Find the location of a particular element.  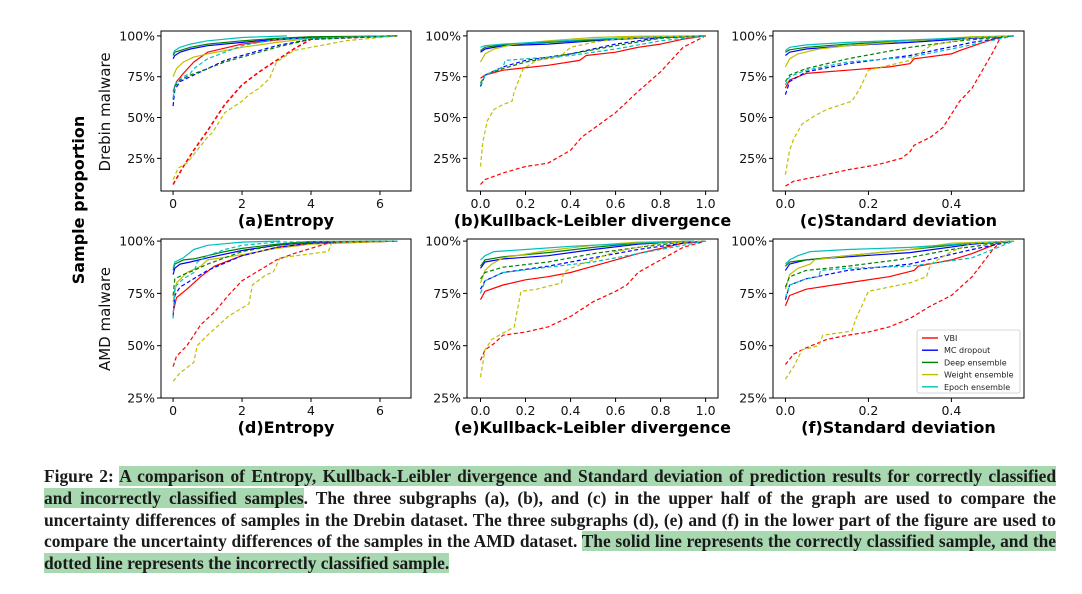

x-tick-label: 2 is located at coordinates (242, 410).